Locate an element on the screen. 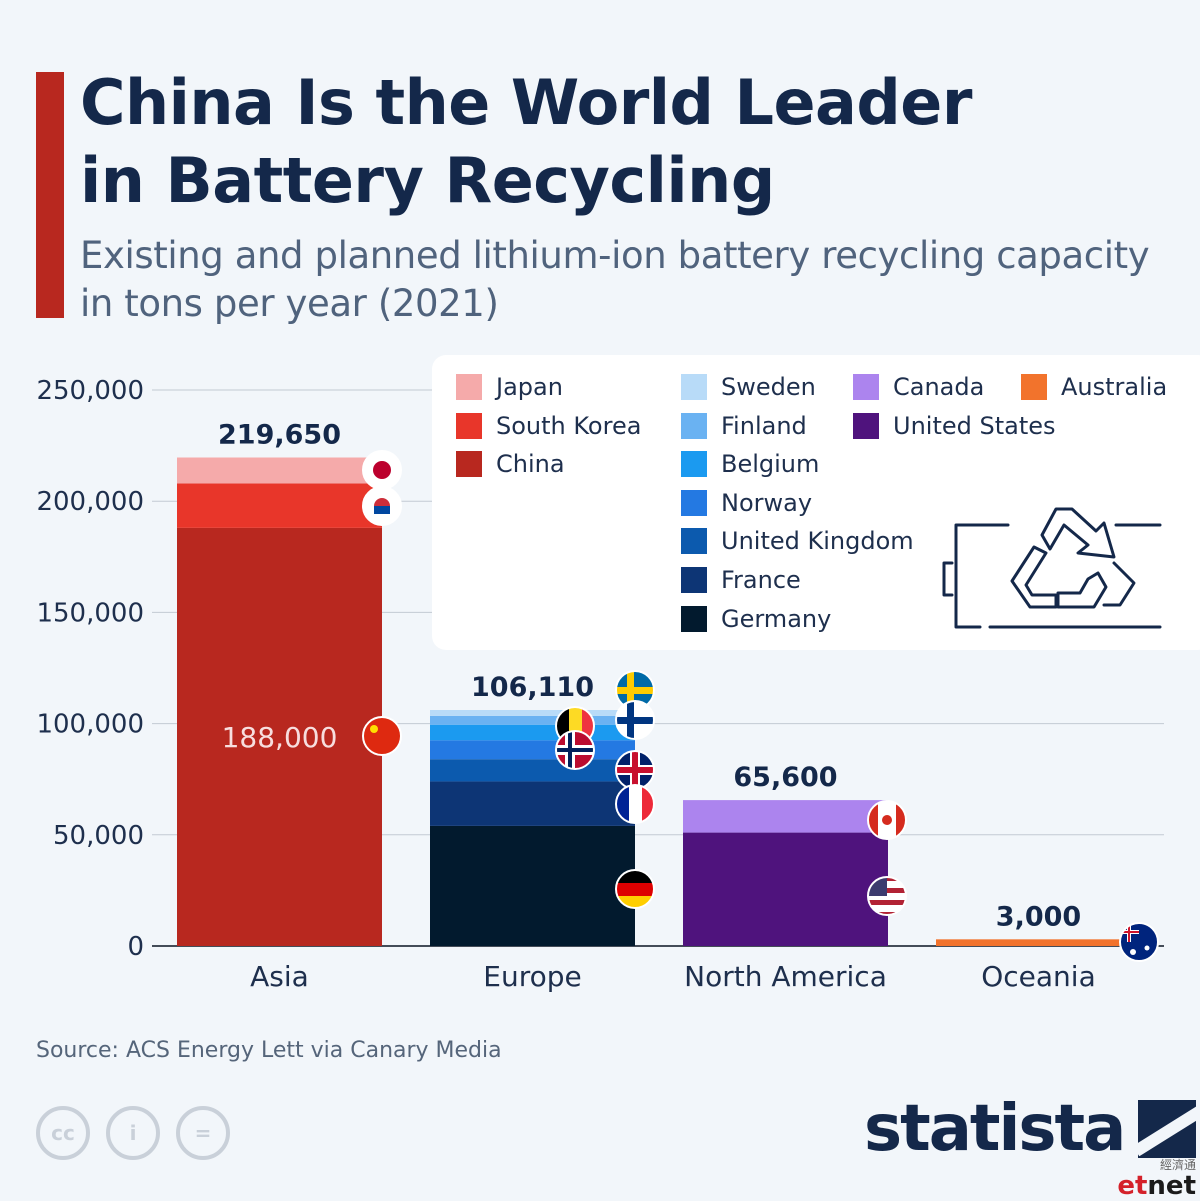  legend-label: South Korea is located at coordinates (569, 425).